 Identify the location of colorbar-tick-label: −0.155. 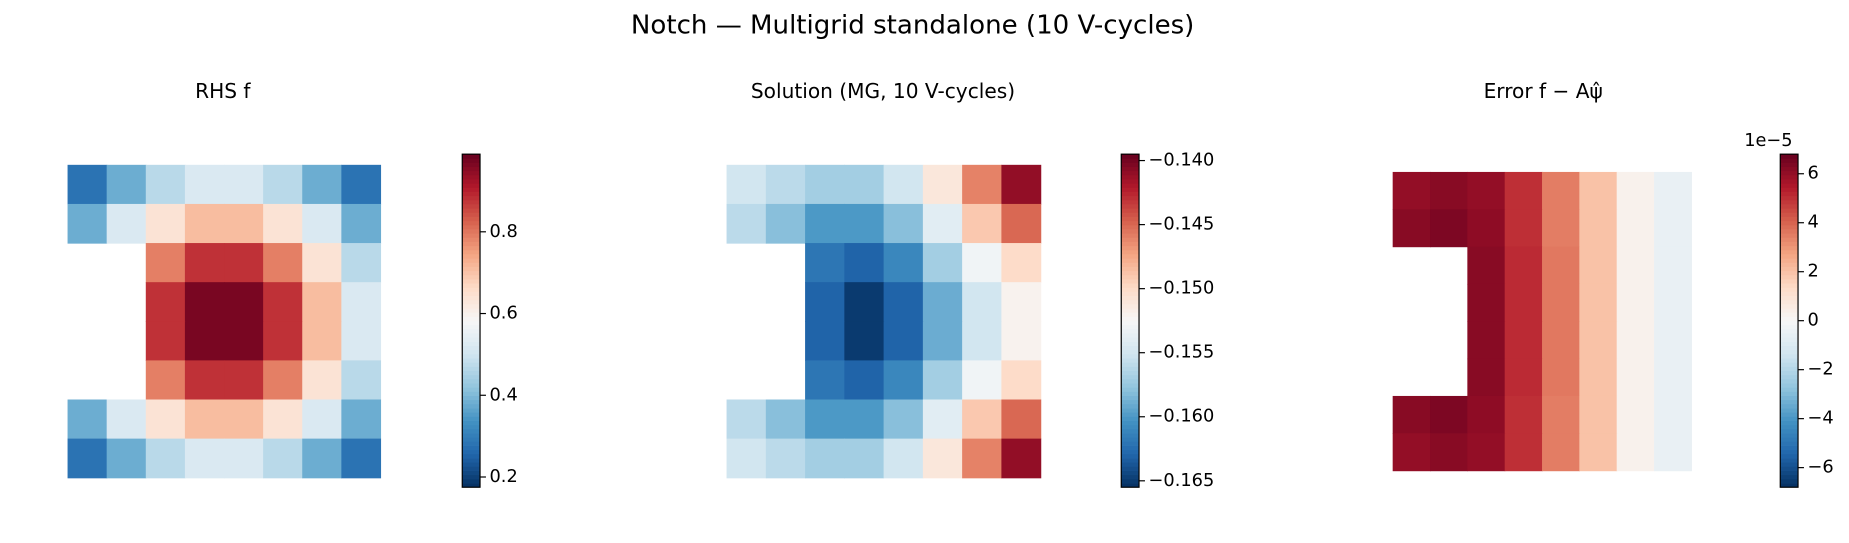
(1182, 353).